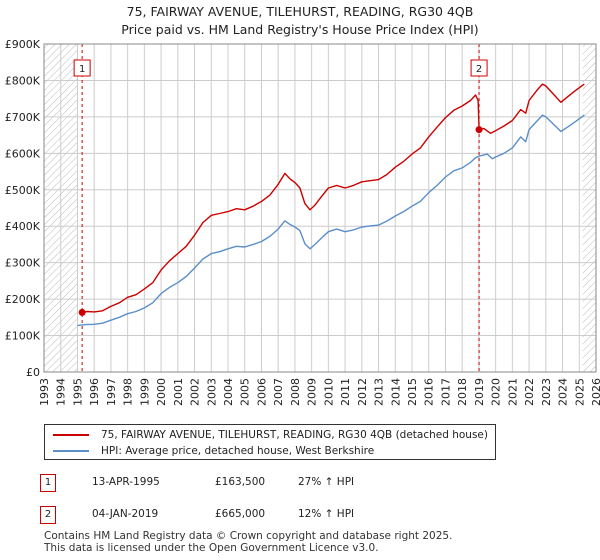  I want to click on y-tick-label: £500K, so click(23, 190).